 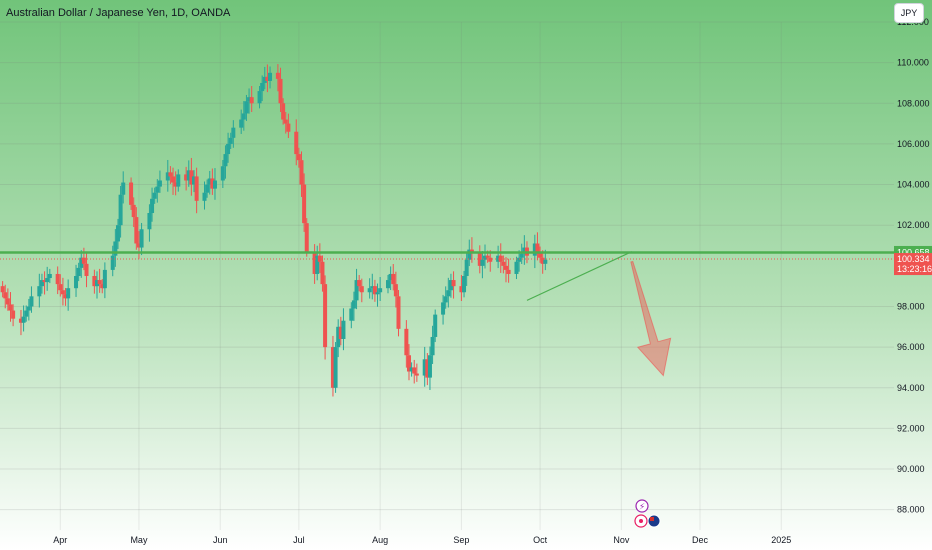 What do you see at coordinates (299, 540) in the screenshot?
I see `x-tick-label: Jul` at bounding box center [299, 540].